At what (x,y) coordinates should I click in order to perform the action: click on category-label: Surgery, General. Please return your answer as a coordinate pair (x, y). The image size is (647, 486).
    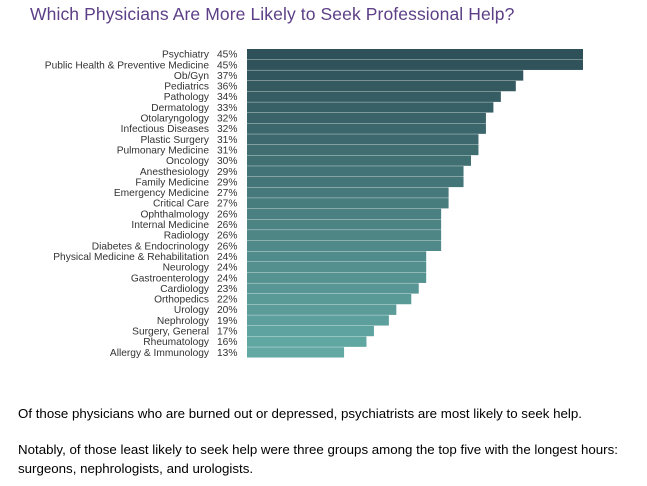
    Looking at the image, I should click on (170, 332).